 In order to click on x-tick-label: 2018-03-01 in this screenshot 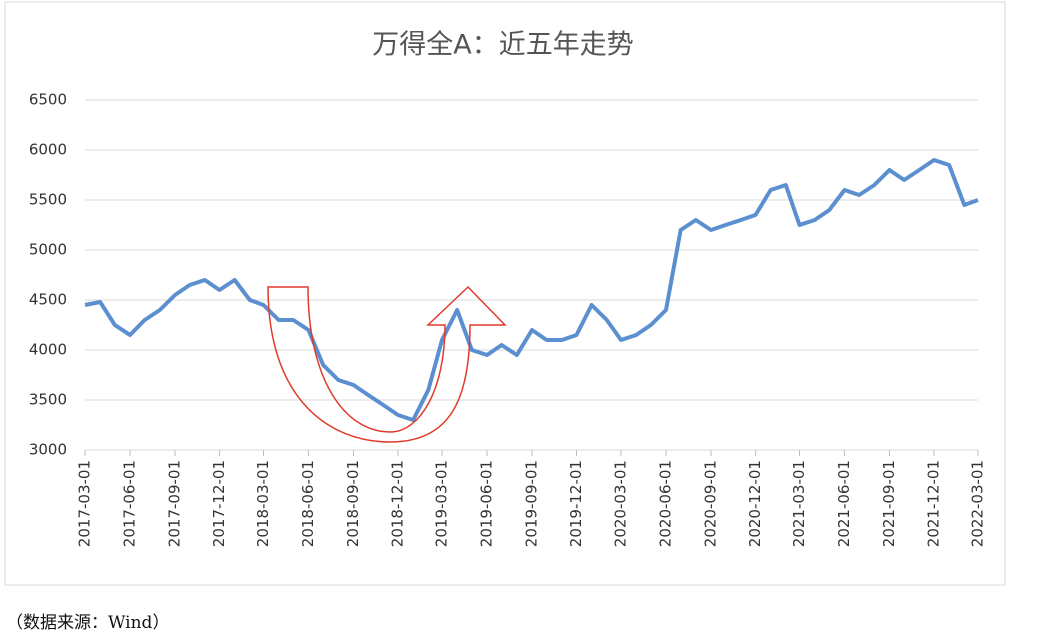, I will do `click(263, 503)`.